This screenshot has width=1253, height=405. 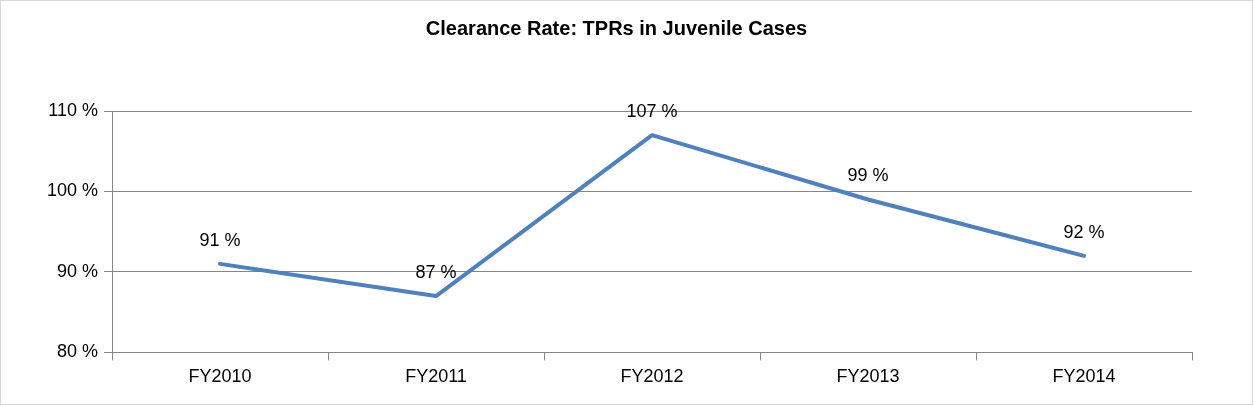 I want to click on data-label: 87 %, so click(x=436, y=272).